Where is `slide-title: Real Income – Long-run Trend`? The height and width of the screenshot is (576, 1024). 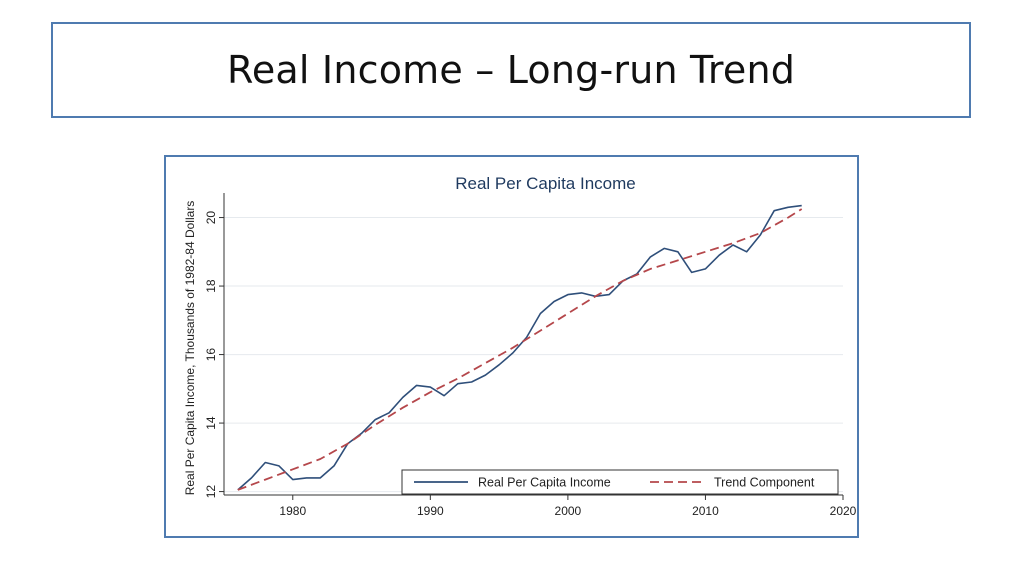 slide-title: Real Income – Long-run Trend is located at coordinates (511, 70).